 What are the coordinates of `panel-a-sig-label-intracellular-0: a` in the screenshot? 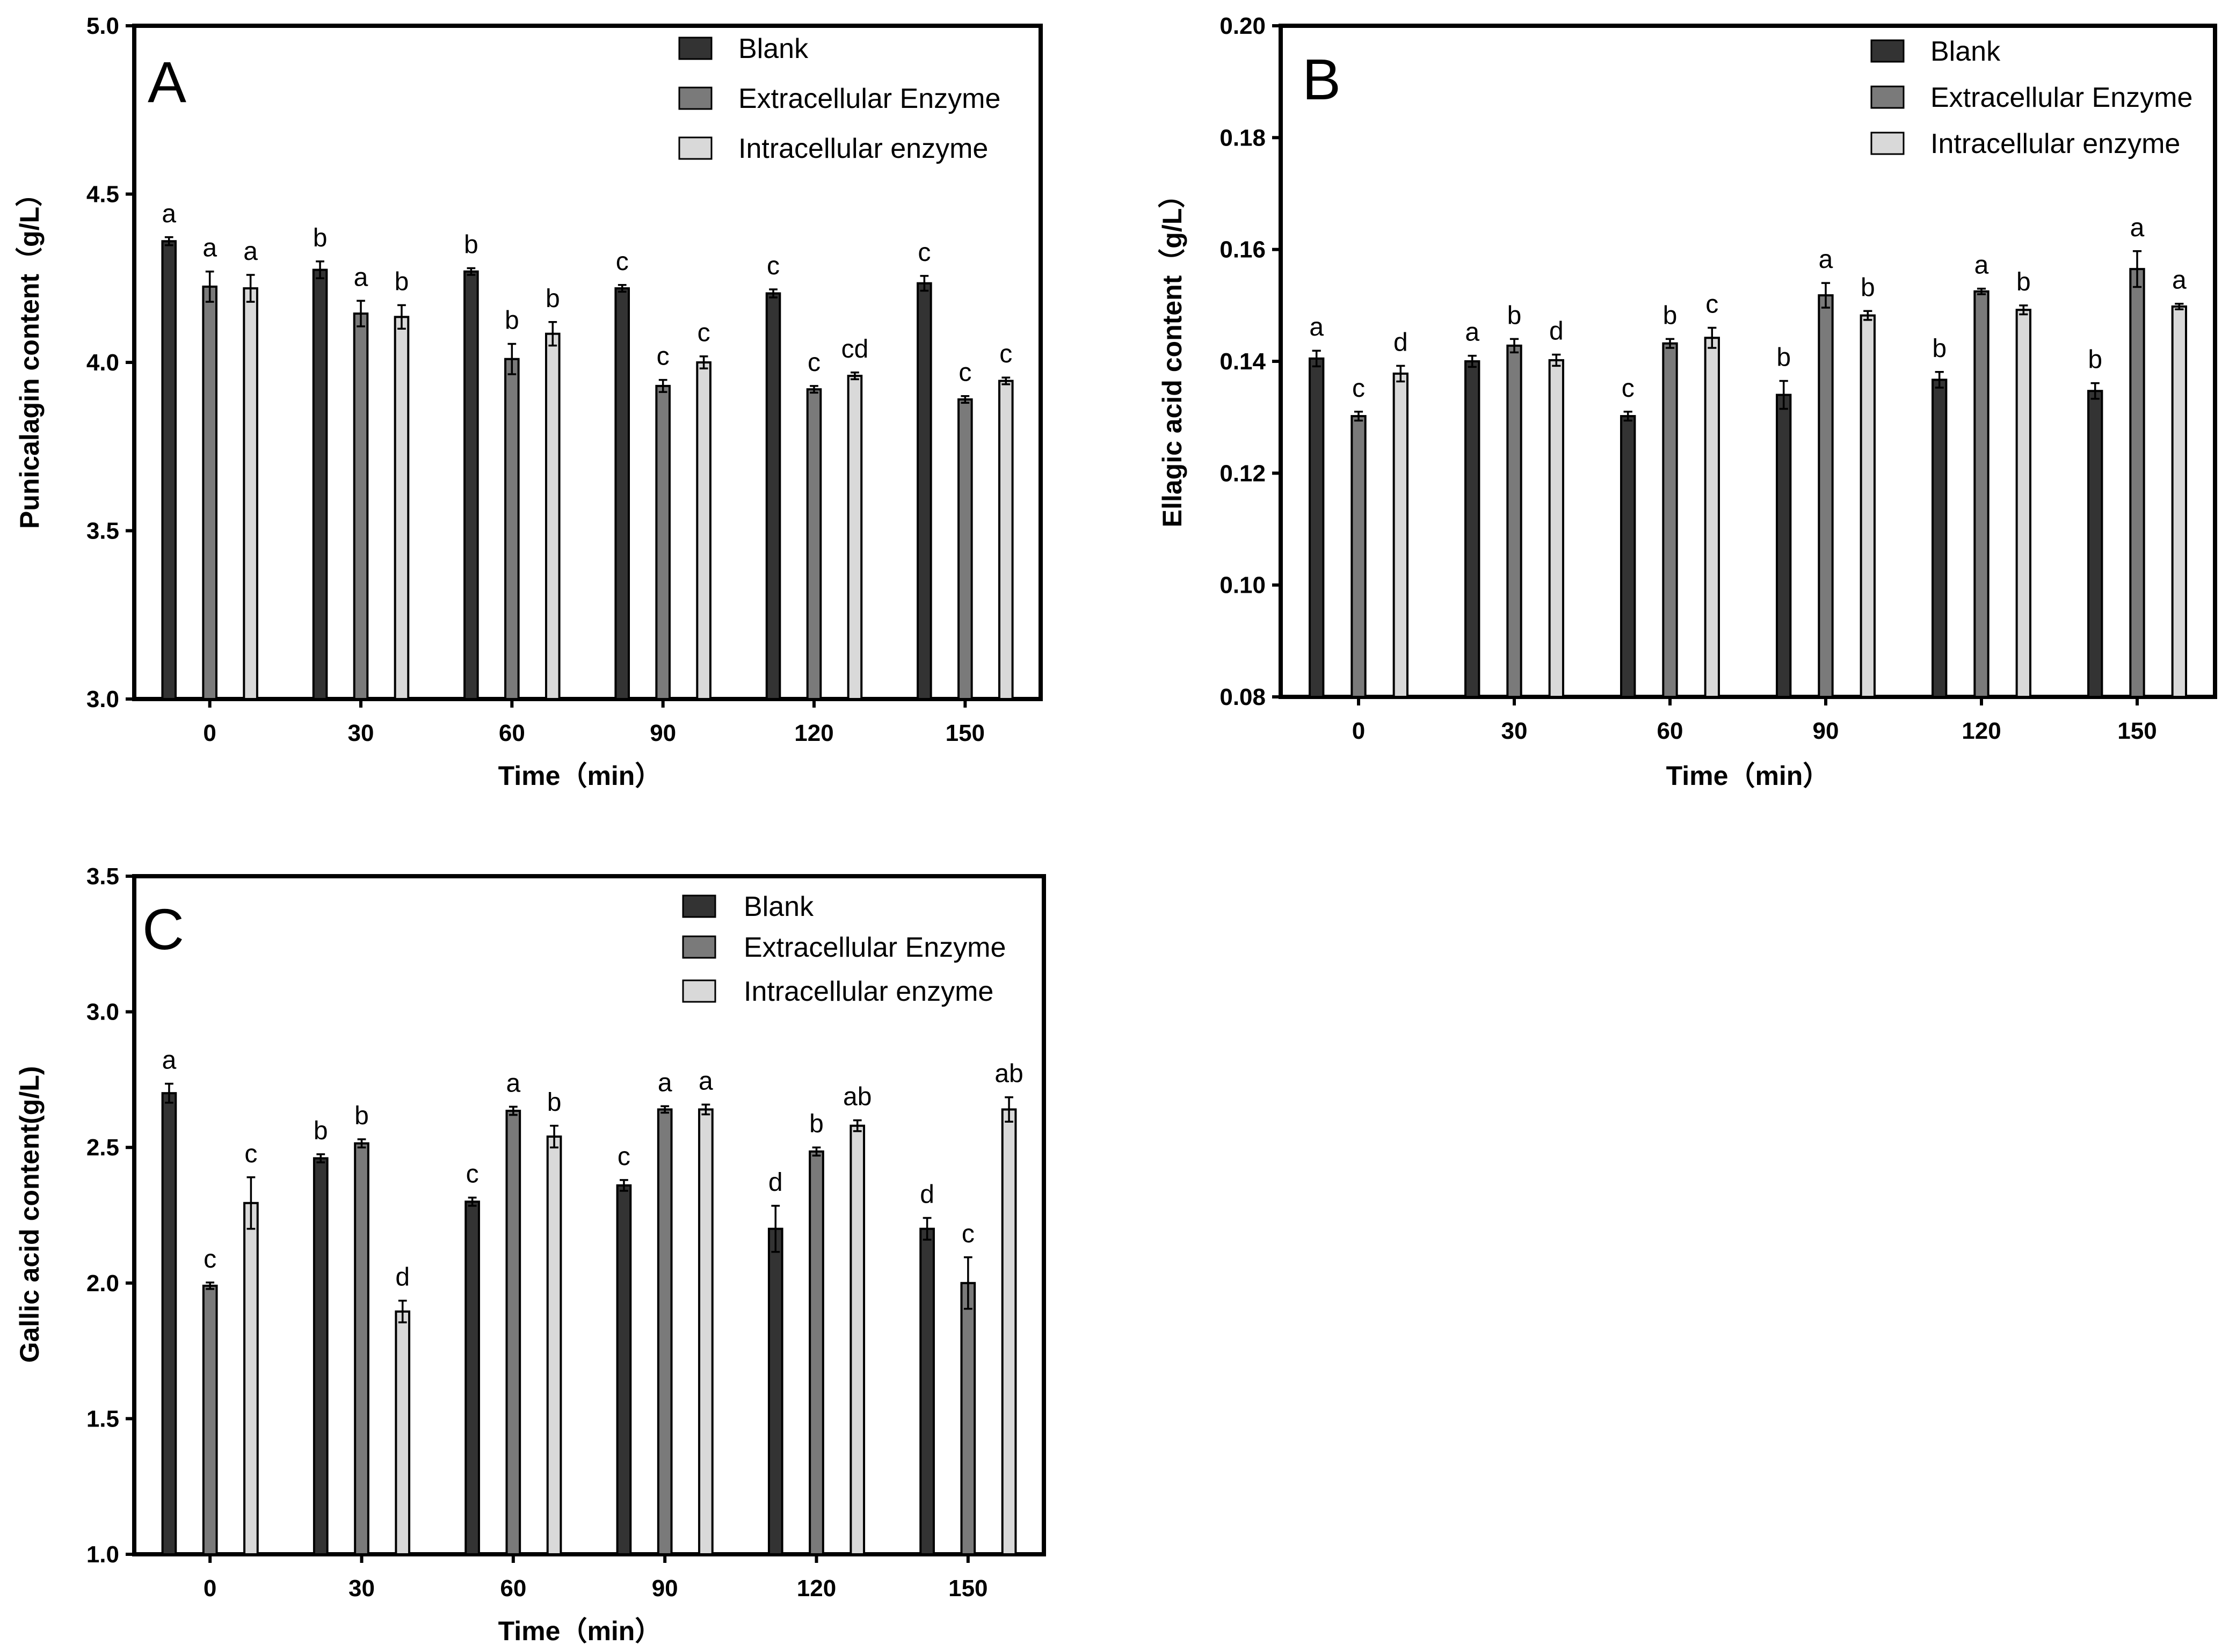 It's located at (251, 252).